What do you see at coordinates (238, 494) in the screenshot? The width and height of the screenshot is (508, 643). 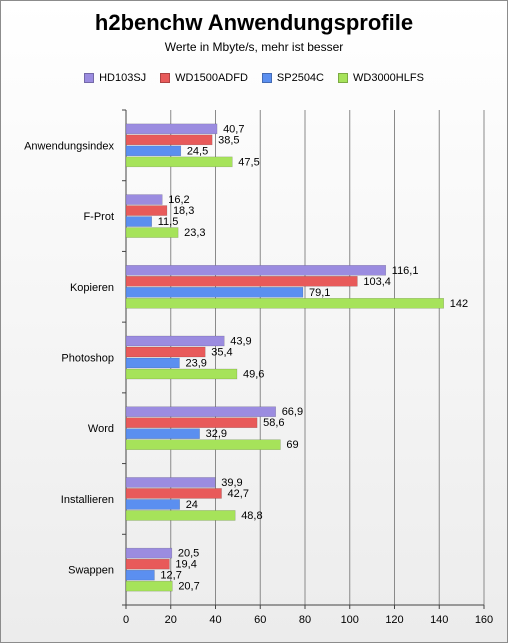 I see `data-label: 42,7` at bounding box center [238, 494].